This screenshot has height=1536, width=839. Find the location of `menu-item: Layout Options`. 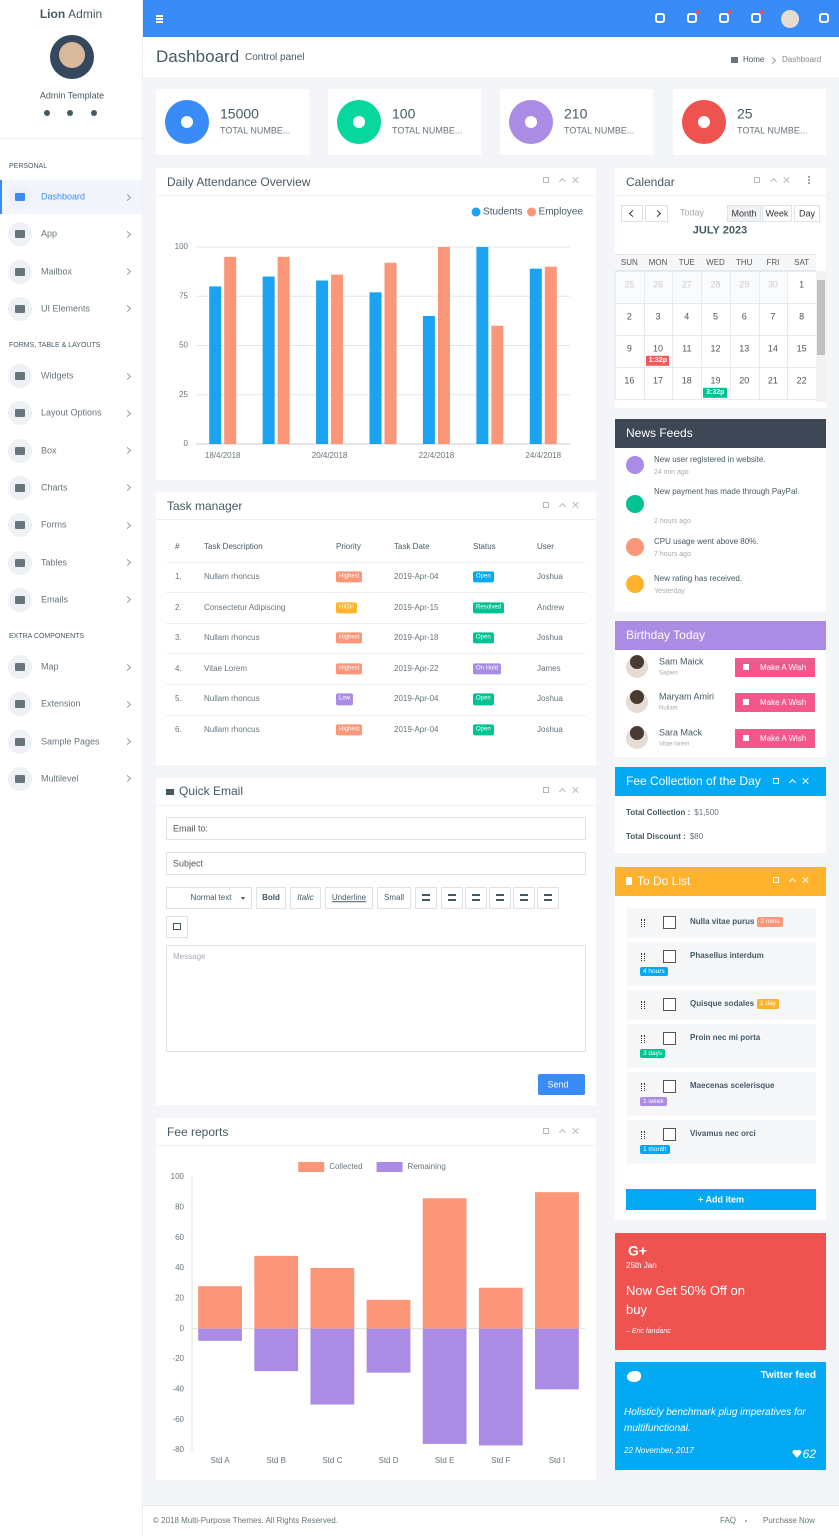

menu-item: Layout Options is located at coordinates (71, 412).